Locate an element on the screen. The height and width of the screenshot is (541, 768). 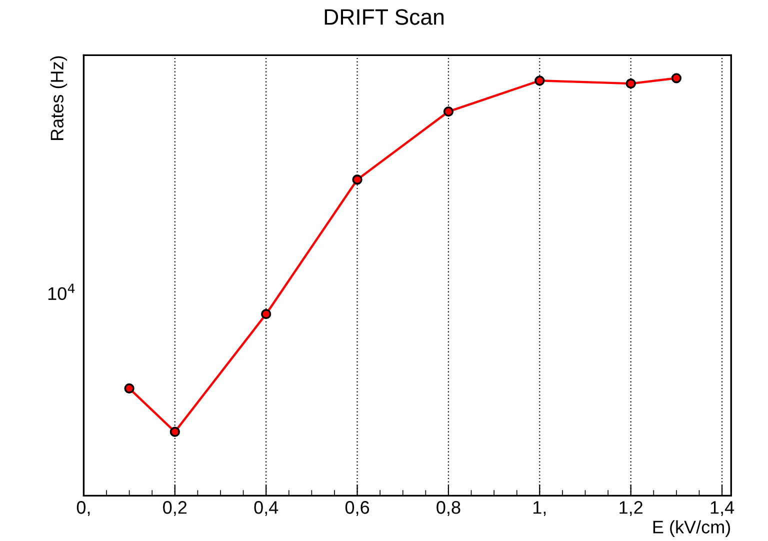
x-tick-label: 0,2 is located at coordinates (175, 508).